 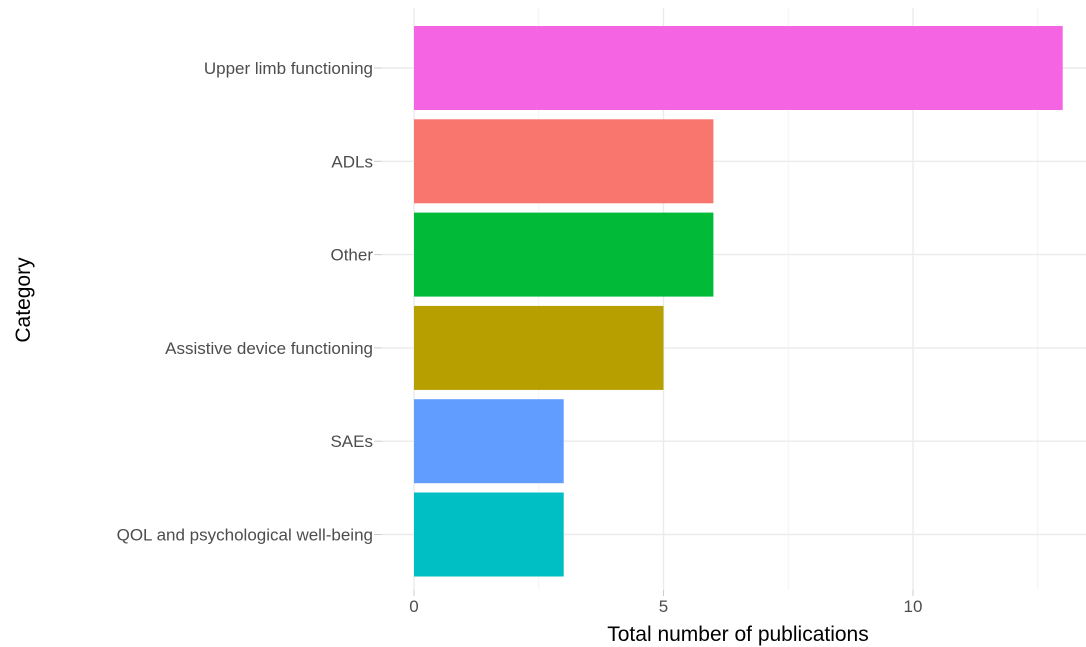 What do you see at coordinates (351, 441) in the screenshot?
I see `y-tick-label: SAEs` at bounding box center [351, 441].